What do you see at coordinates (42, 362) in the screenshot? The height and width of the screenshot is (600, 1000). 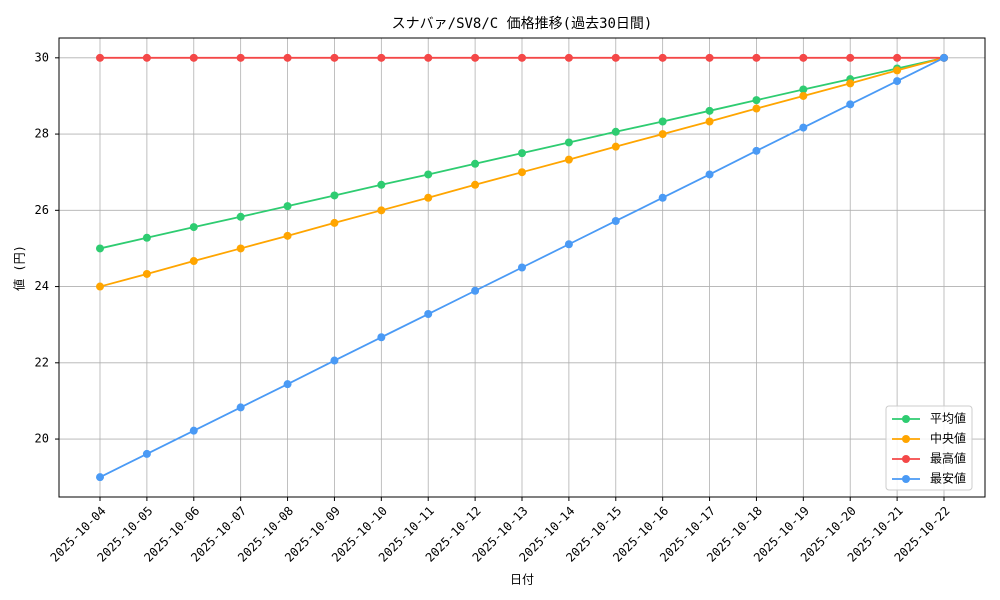 I see `y-tick-label: 22` at bounding box center [42, 362].